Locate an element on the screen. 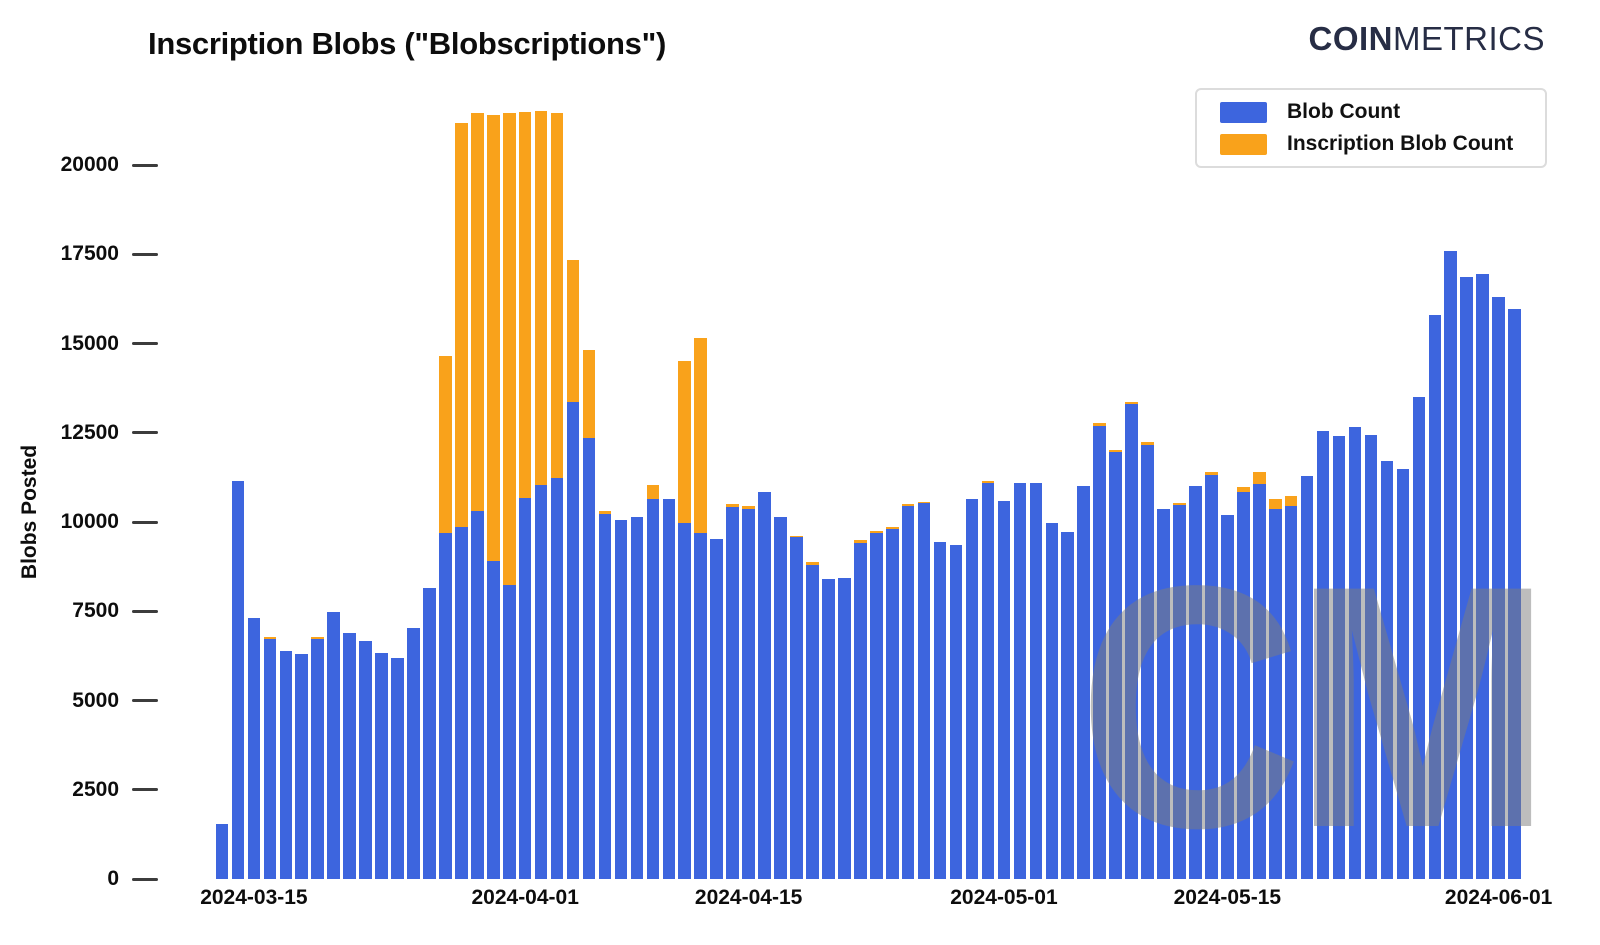 The width and height of the screenshot is (1600, 945). coinmetrics-logo: COINMETRICS is located at coordinates (1427, 39).